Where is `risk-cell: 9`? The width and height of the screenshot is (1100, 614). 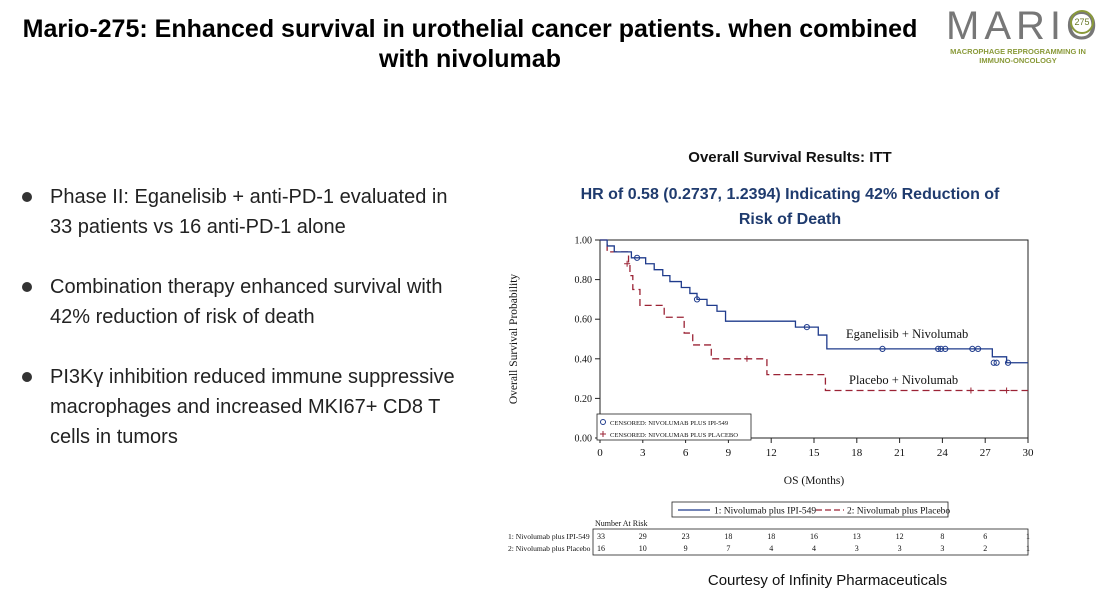
risk-cell: 9 is located at coordinates (686, 548).